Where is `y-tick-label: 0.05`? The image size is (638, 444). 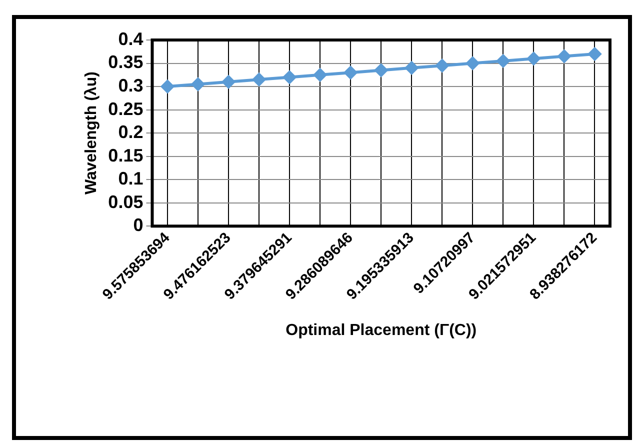 y-tick-label: 0.05 is located at coordinates (126, 202).